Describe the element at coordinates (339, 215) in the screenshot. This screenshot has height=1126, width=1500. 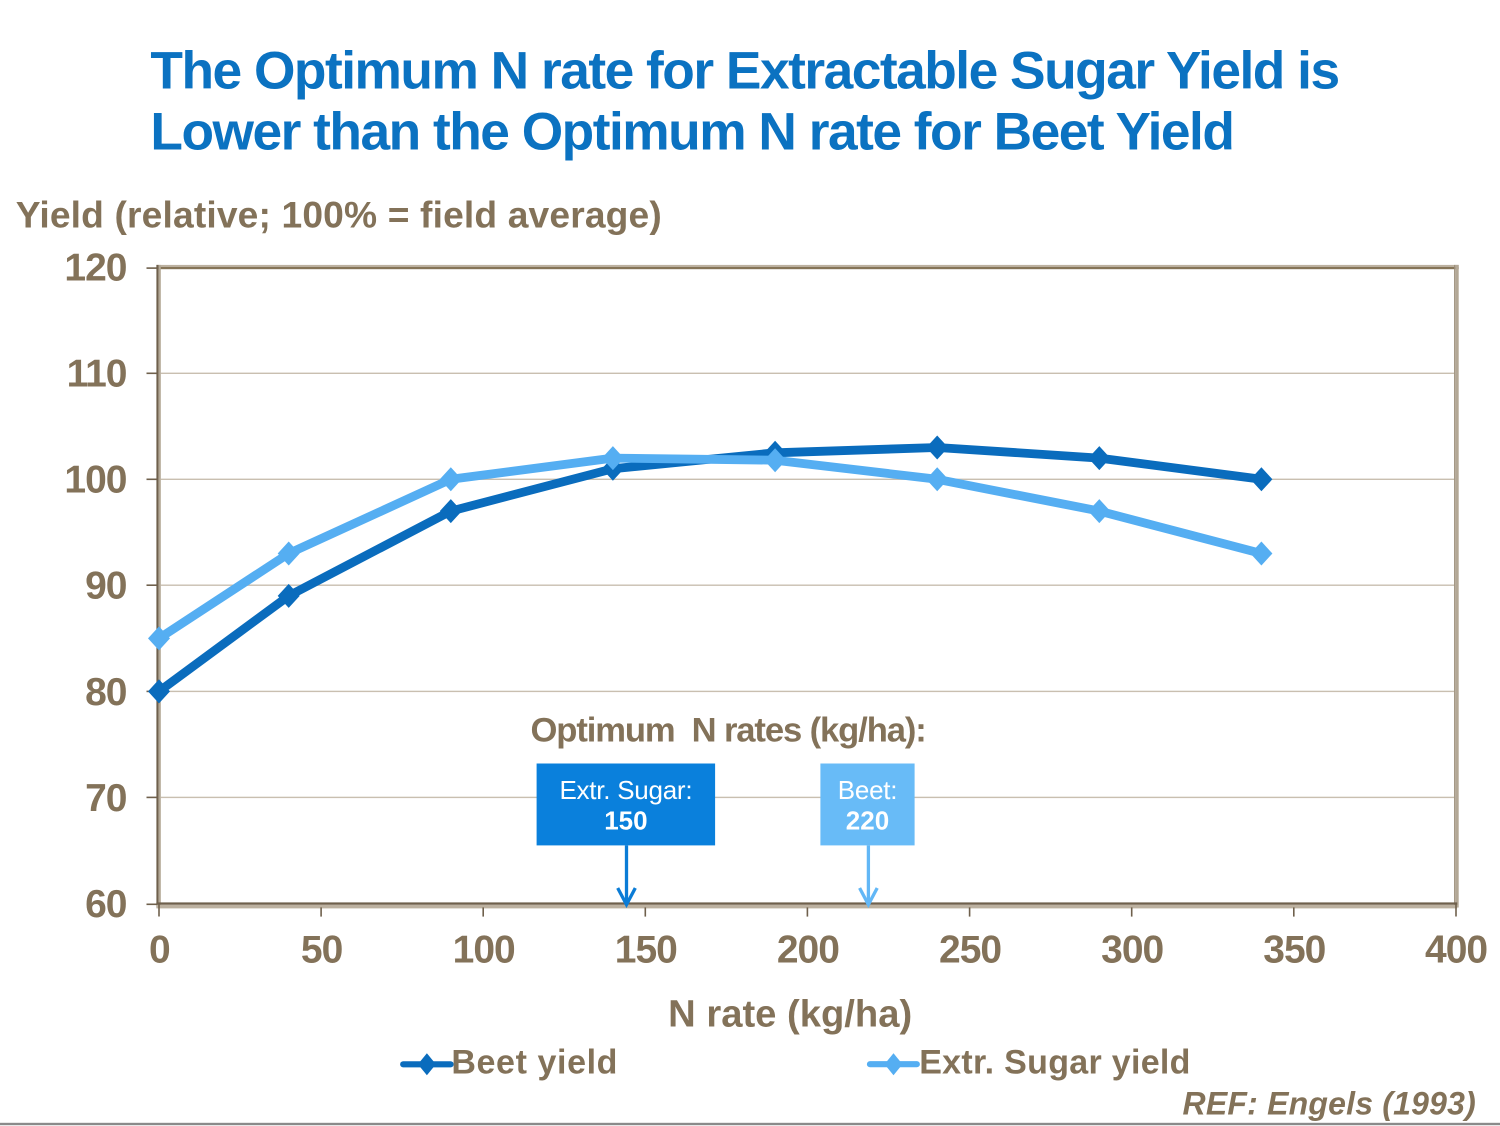
I see `svg-text:Yield (relative; 100% = field: Yield (relative; 100% = field average)` at that location.